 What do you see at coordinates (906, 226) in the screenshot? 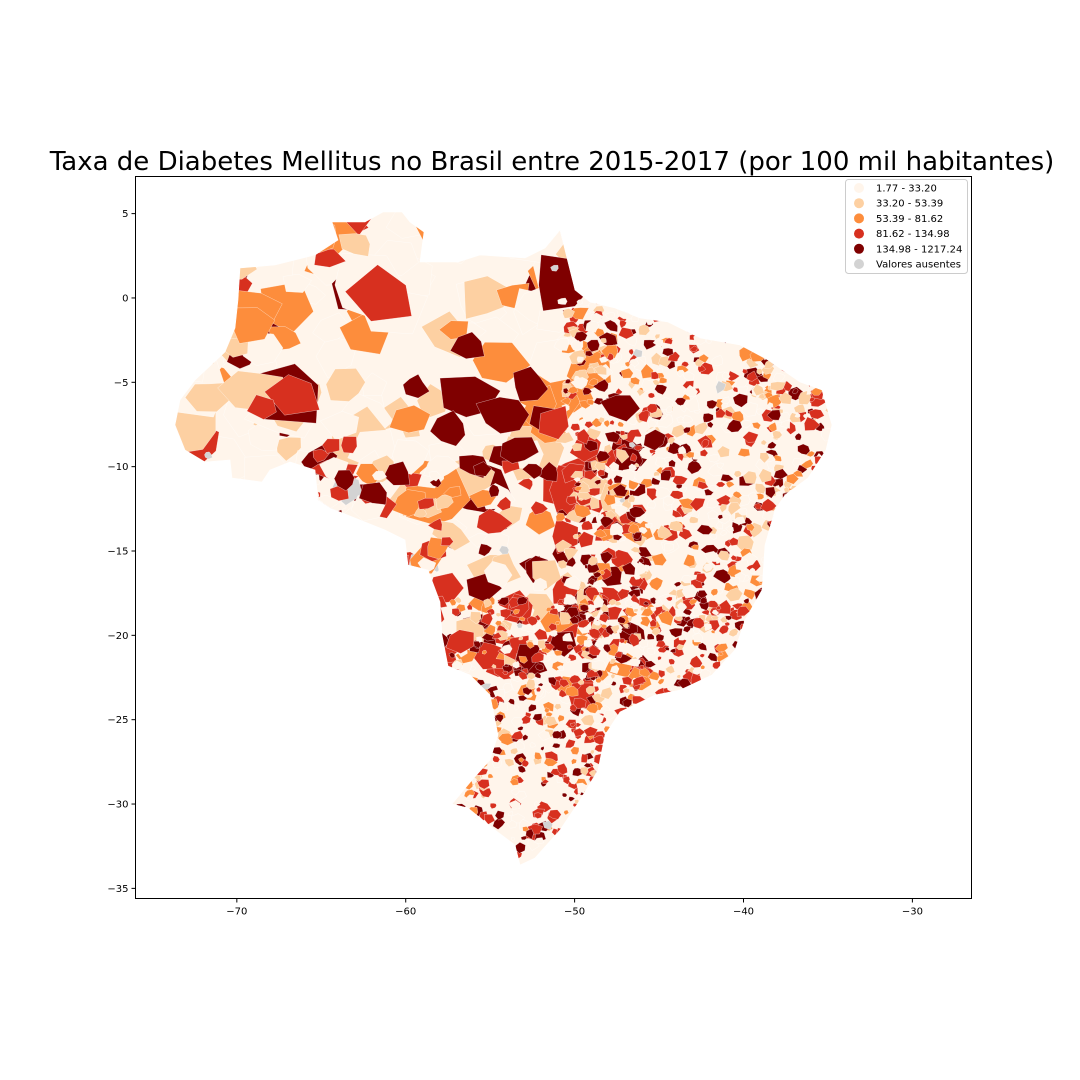
I see `legend-box` at bounding box center [906, 226].